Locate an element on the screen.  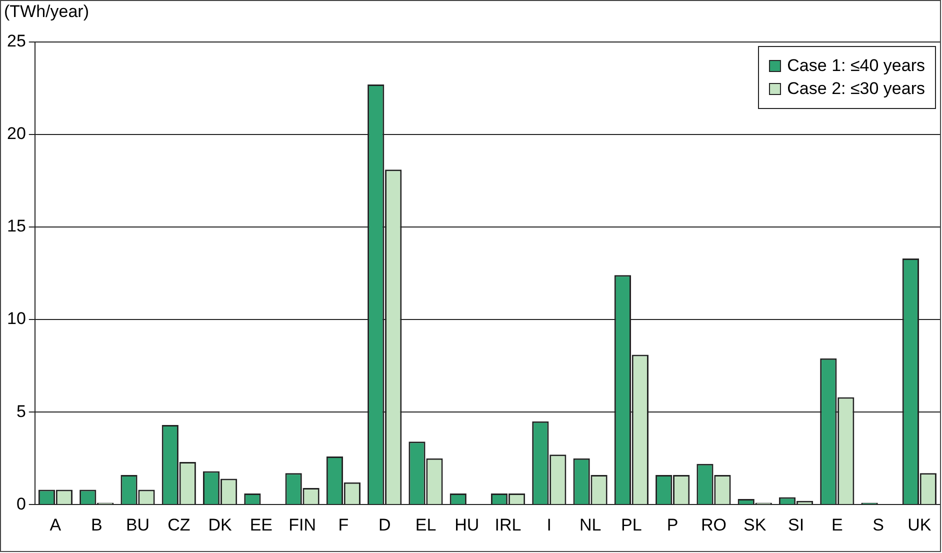
x-tick-label: DK is located at coordinates (220, 524).